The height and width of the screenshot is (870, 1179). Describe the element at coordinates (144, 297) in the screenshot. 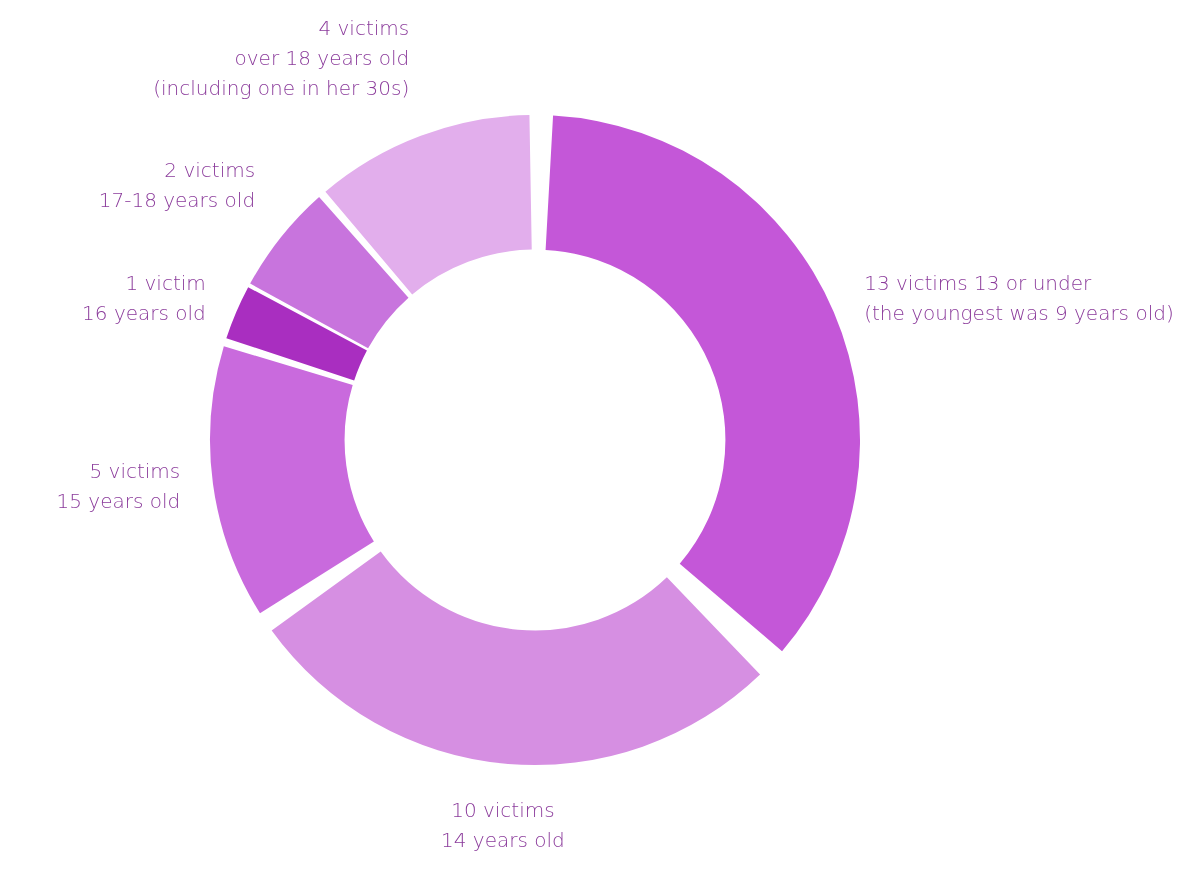

I see `slice-label: 1 victim 16 years old` at that location.